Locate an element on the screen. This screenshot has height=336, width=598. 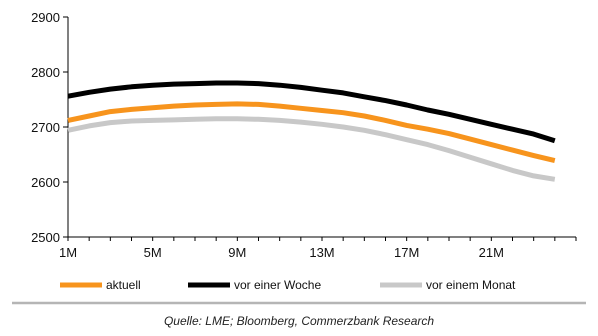
legend-label: aktuell is located at coordinates (123, 285).